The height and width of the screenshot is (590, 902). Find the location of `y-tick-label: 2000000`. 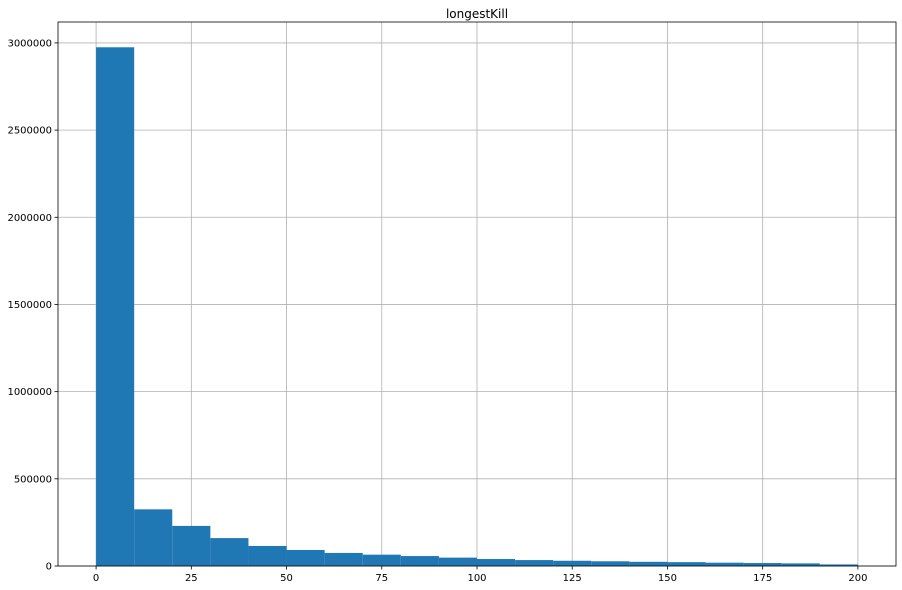

y-tick-label: 2000000 is located at coordinates (29, 218).